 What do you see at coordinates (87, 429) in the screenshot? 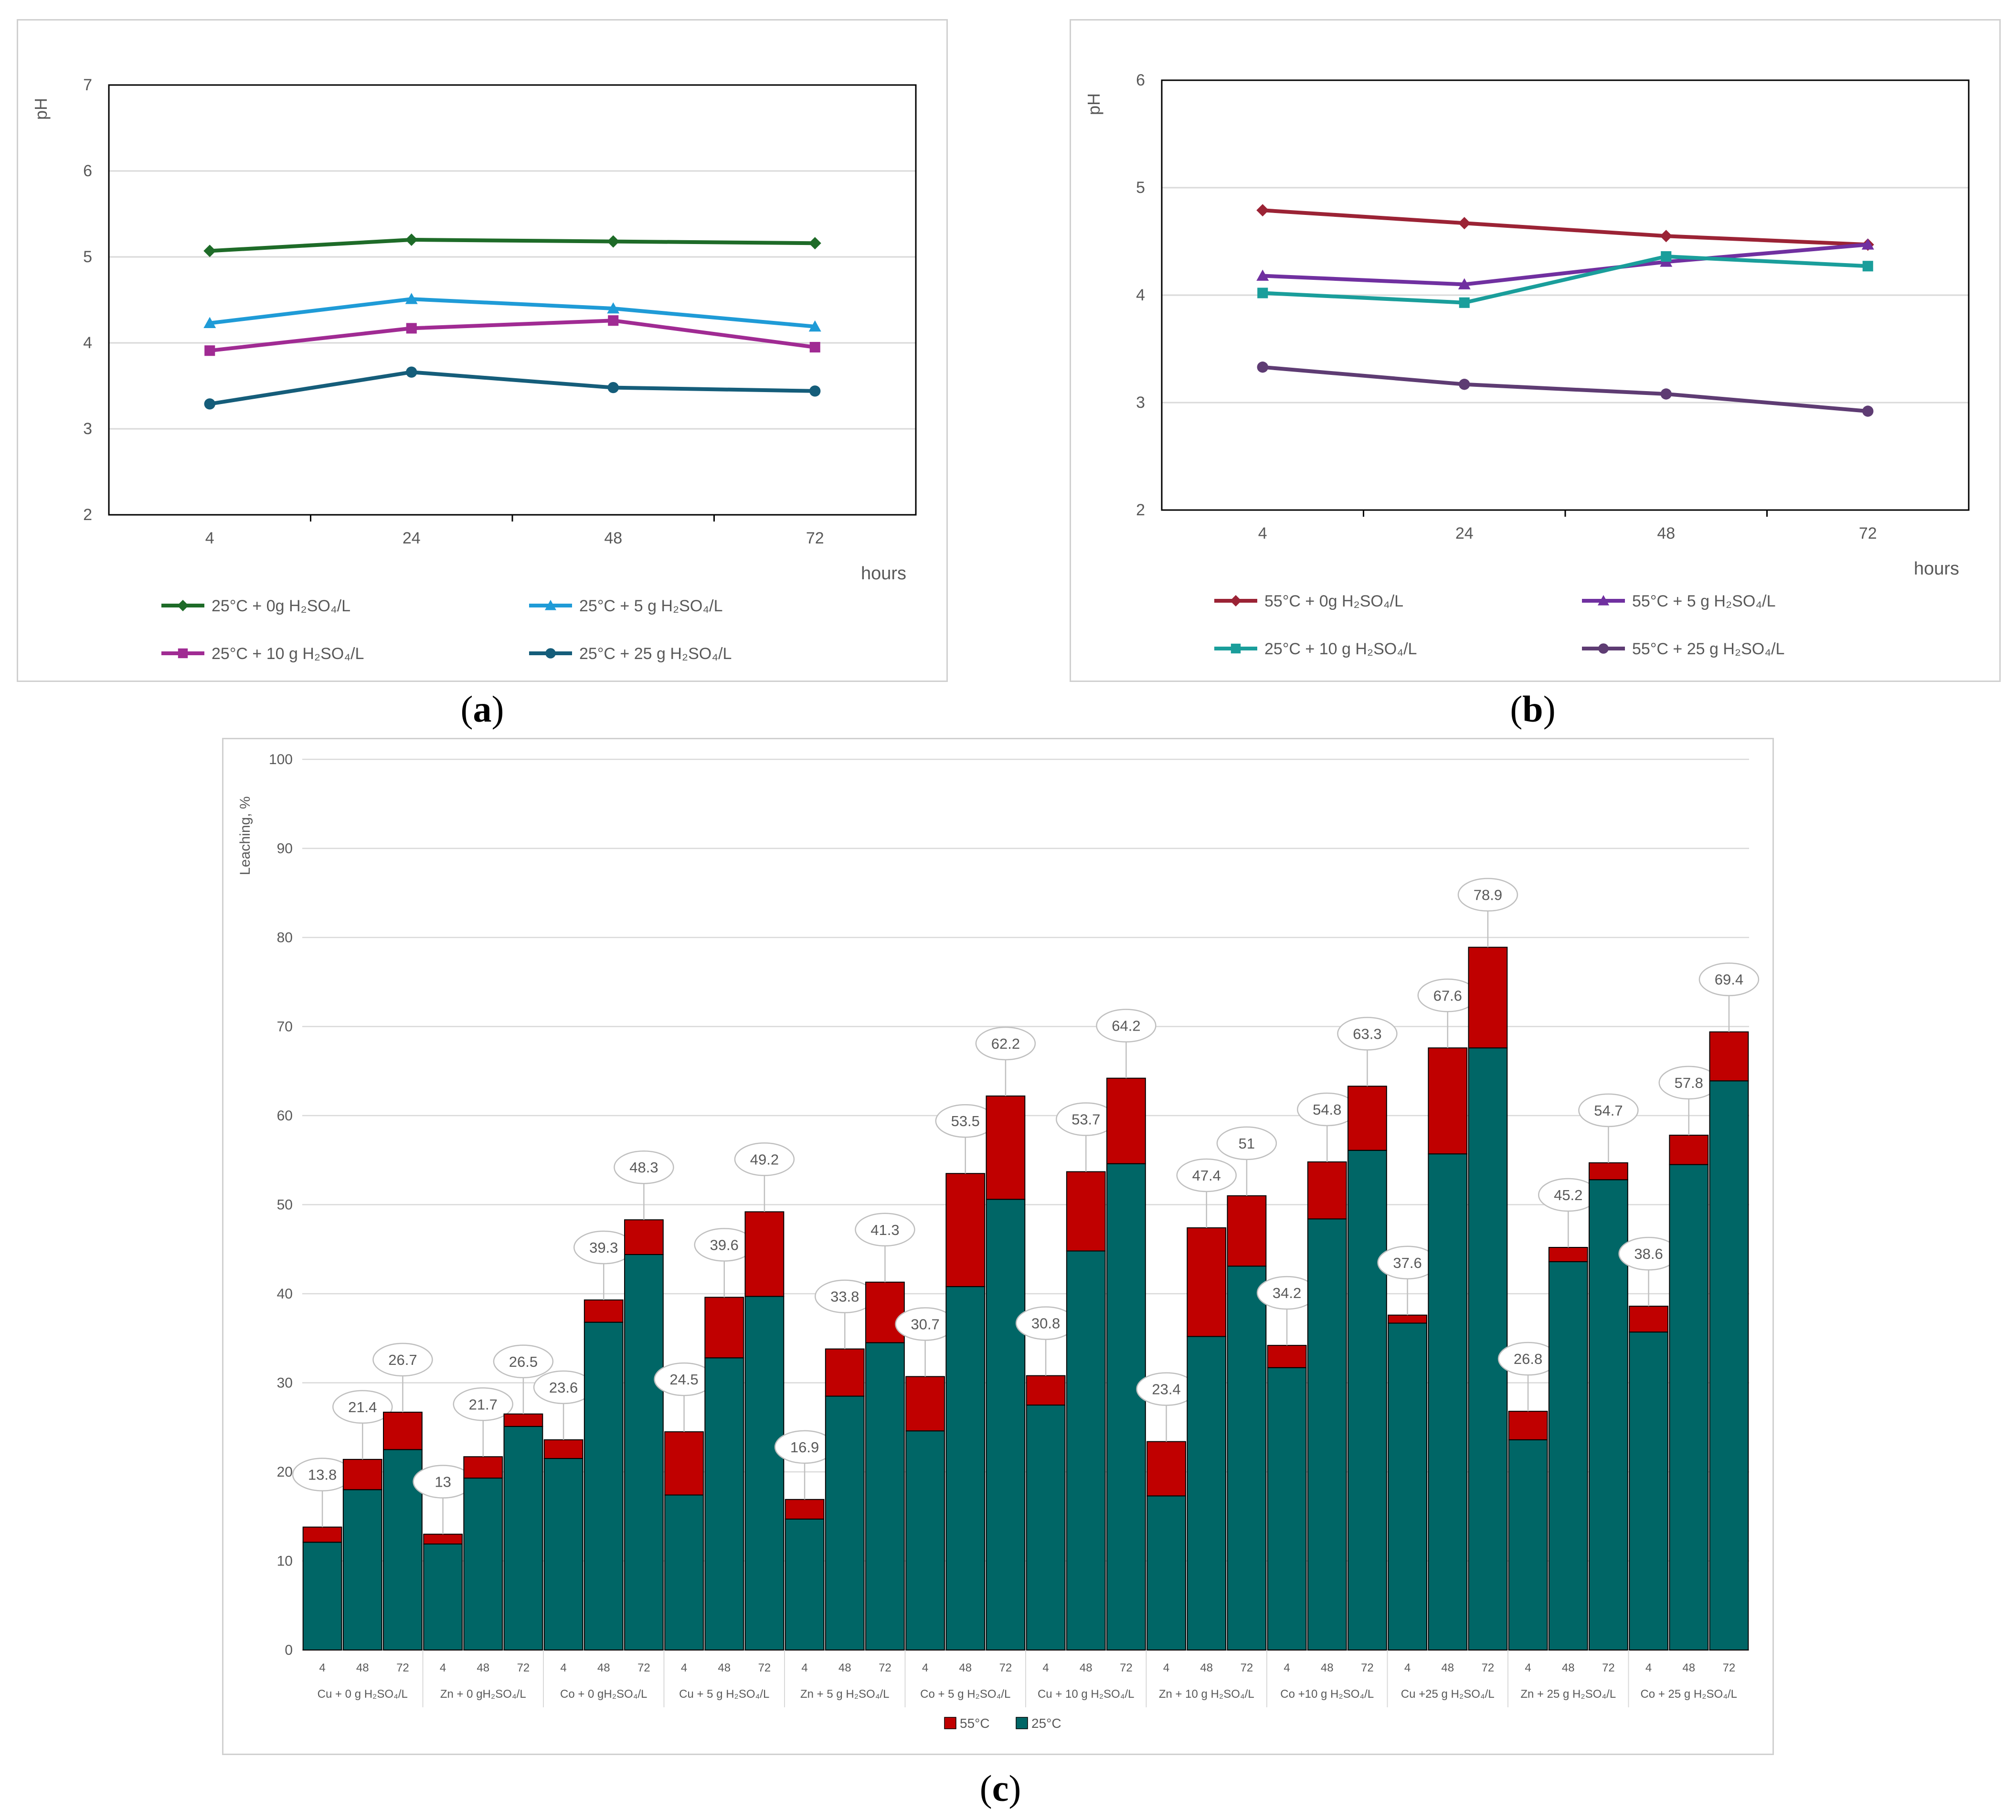
I see `y-tick-label: 3` at bounding box center [87, 429].